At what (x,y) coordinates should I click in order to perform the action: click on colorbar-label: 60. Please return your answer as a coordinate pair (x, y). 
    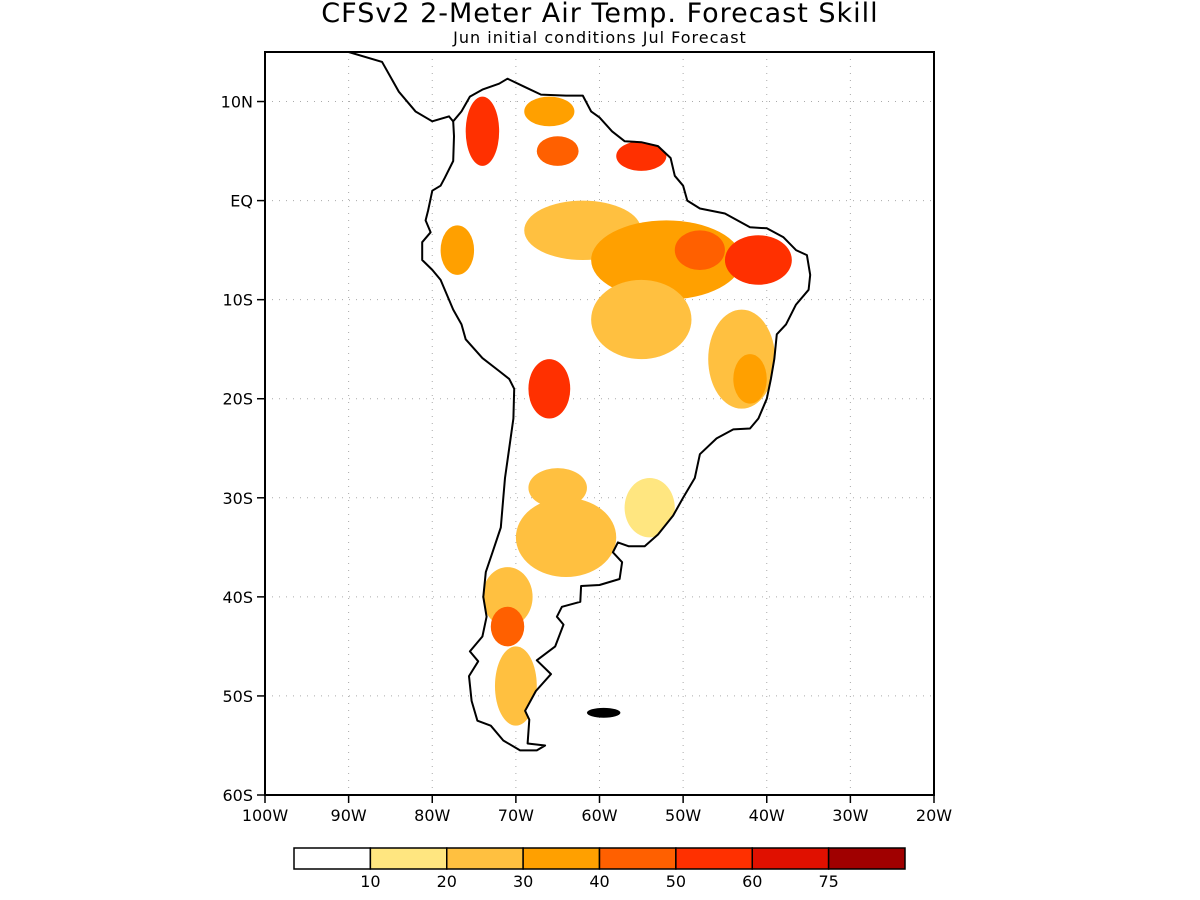
    Looking at the image, I should click on (752, 881).